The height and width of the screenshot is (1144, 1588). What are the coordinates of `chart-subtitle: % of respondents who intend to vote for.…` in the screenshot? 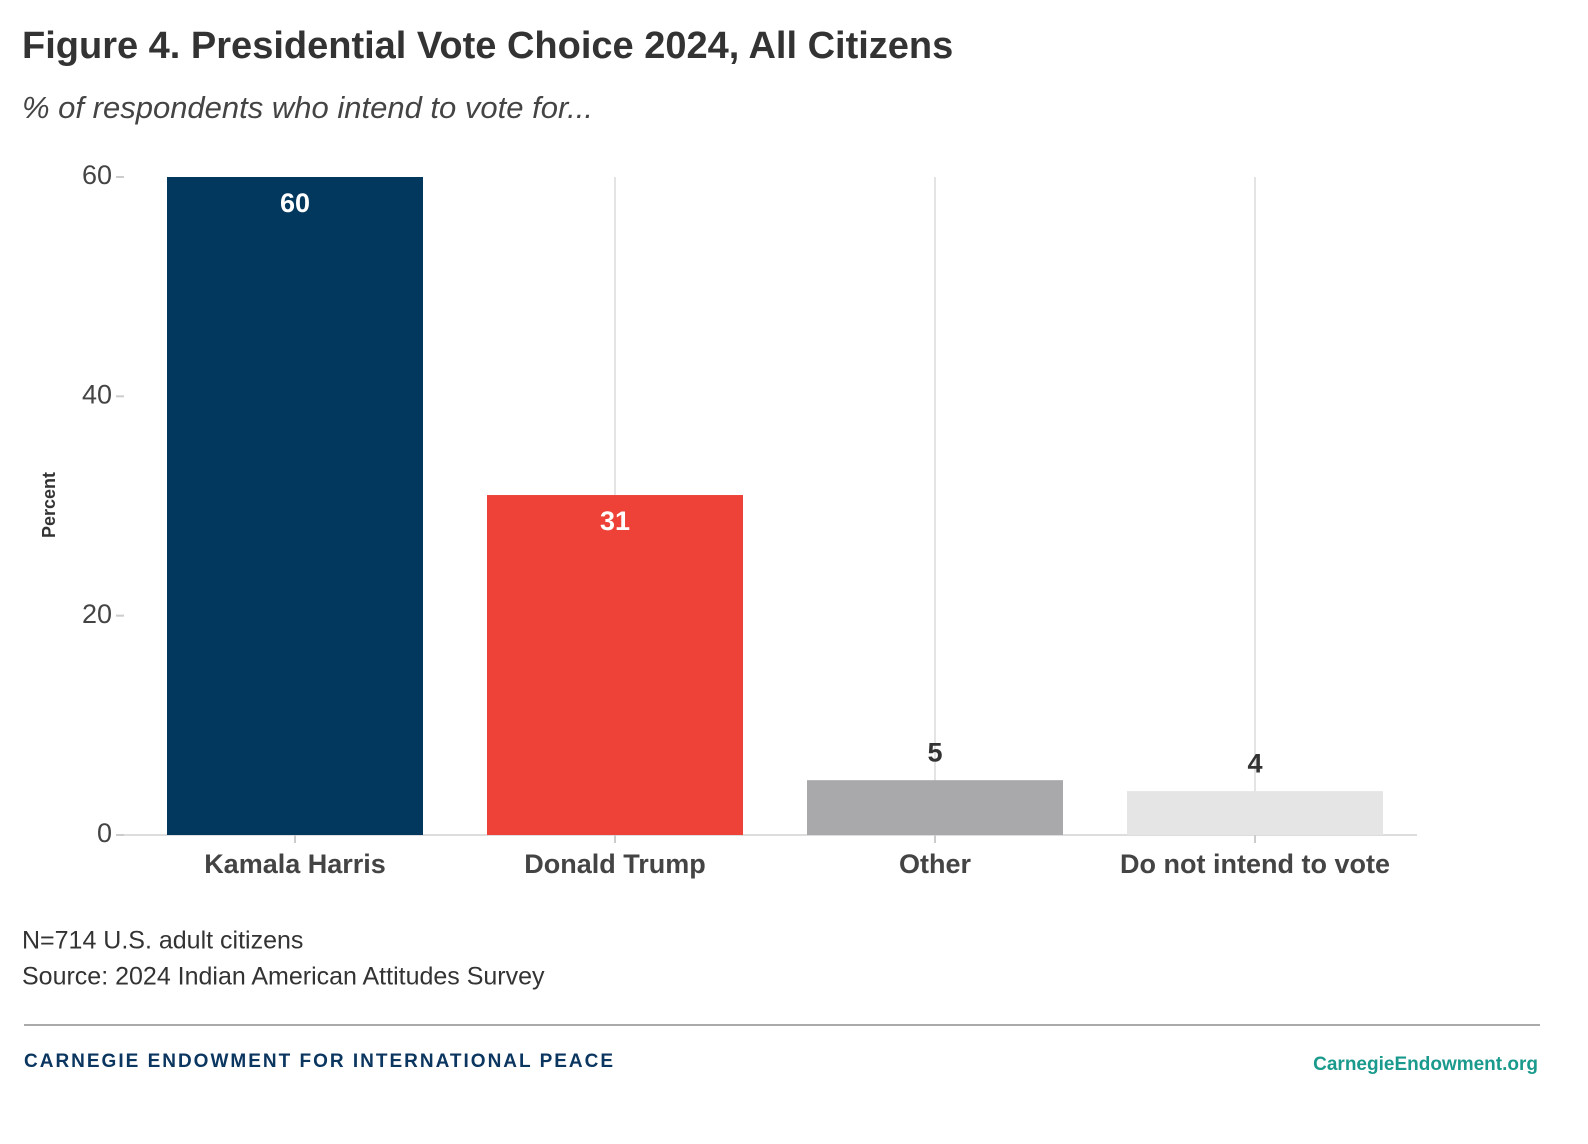 It's located at (307, 107).